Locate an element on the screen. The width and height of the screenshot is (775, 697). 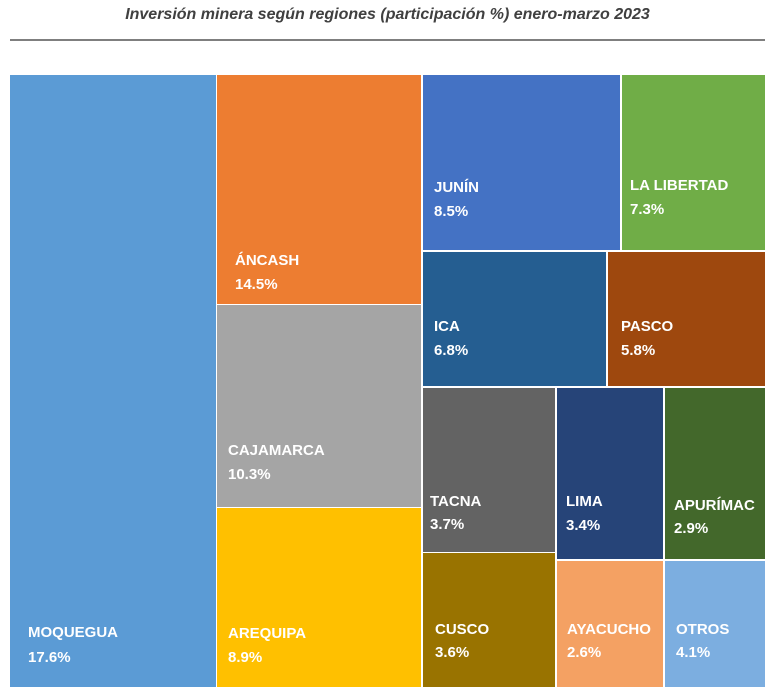
cell-label-tacna: TACNA is located at coordinates (456, 501).